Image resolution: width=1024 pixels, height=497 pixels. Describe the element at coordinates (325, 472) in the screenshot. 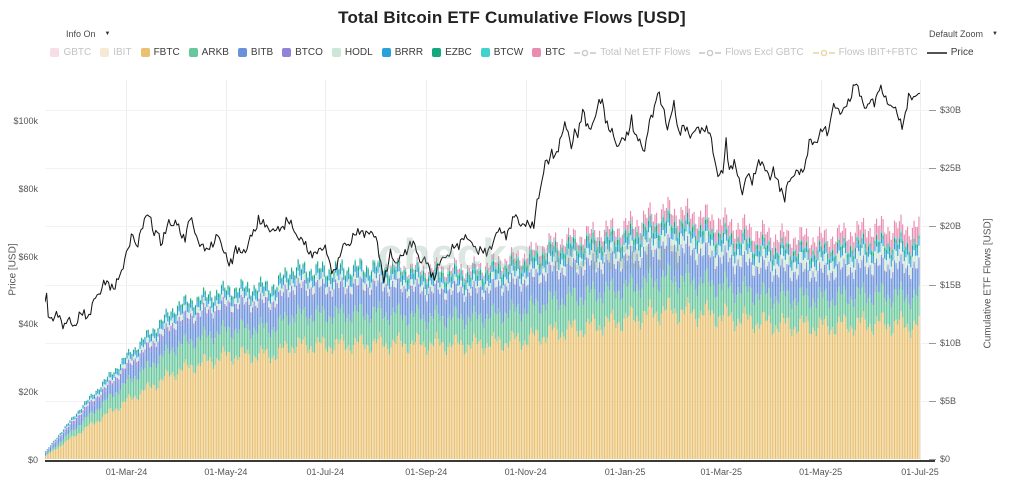

I see `x-axis-tick-label: 01-Jul-24` at that location.